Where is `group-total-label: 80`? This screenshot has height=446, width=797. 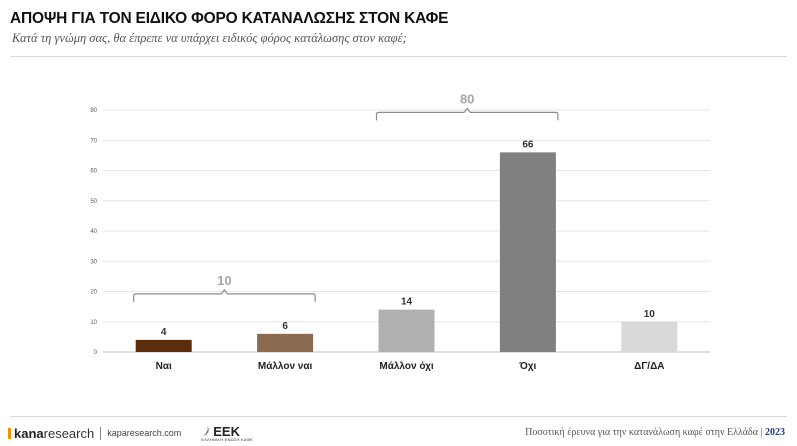 group-total-label: 80 is located at coordinates (467, 98).